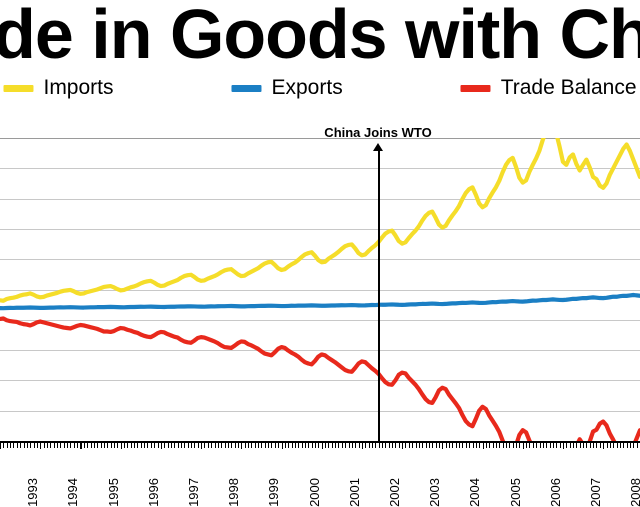 The height and width of the screenshot is (507, 640). What do you see at coordinates (193, 492) in the screenshot?
I see `year-label: 1997` at bounding box center [193, 492].